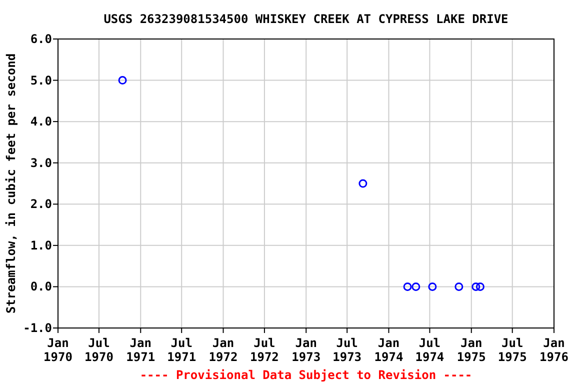 This screenshot has width=576, height=384. What do you see at coordinates (429, 350) in the screenshot?
I see `x-tick-label: Jul 1974` at bounding box center [429, 350].